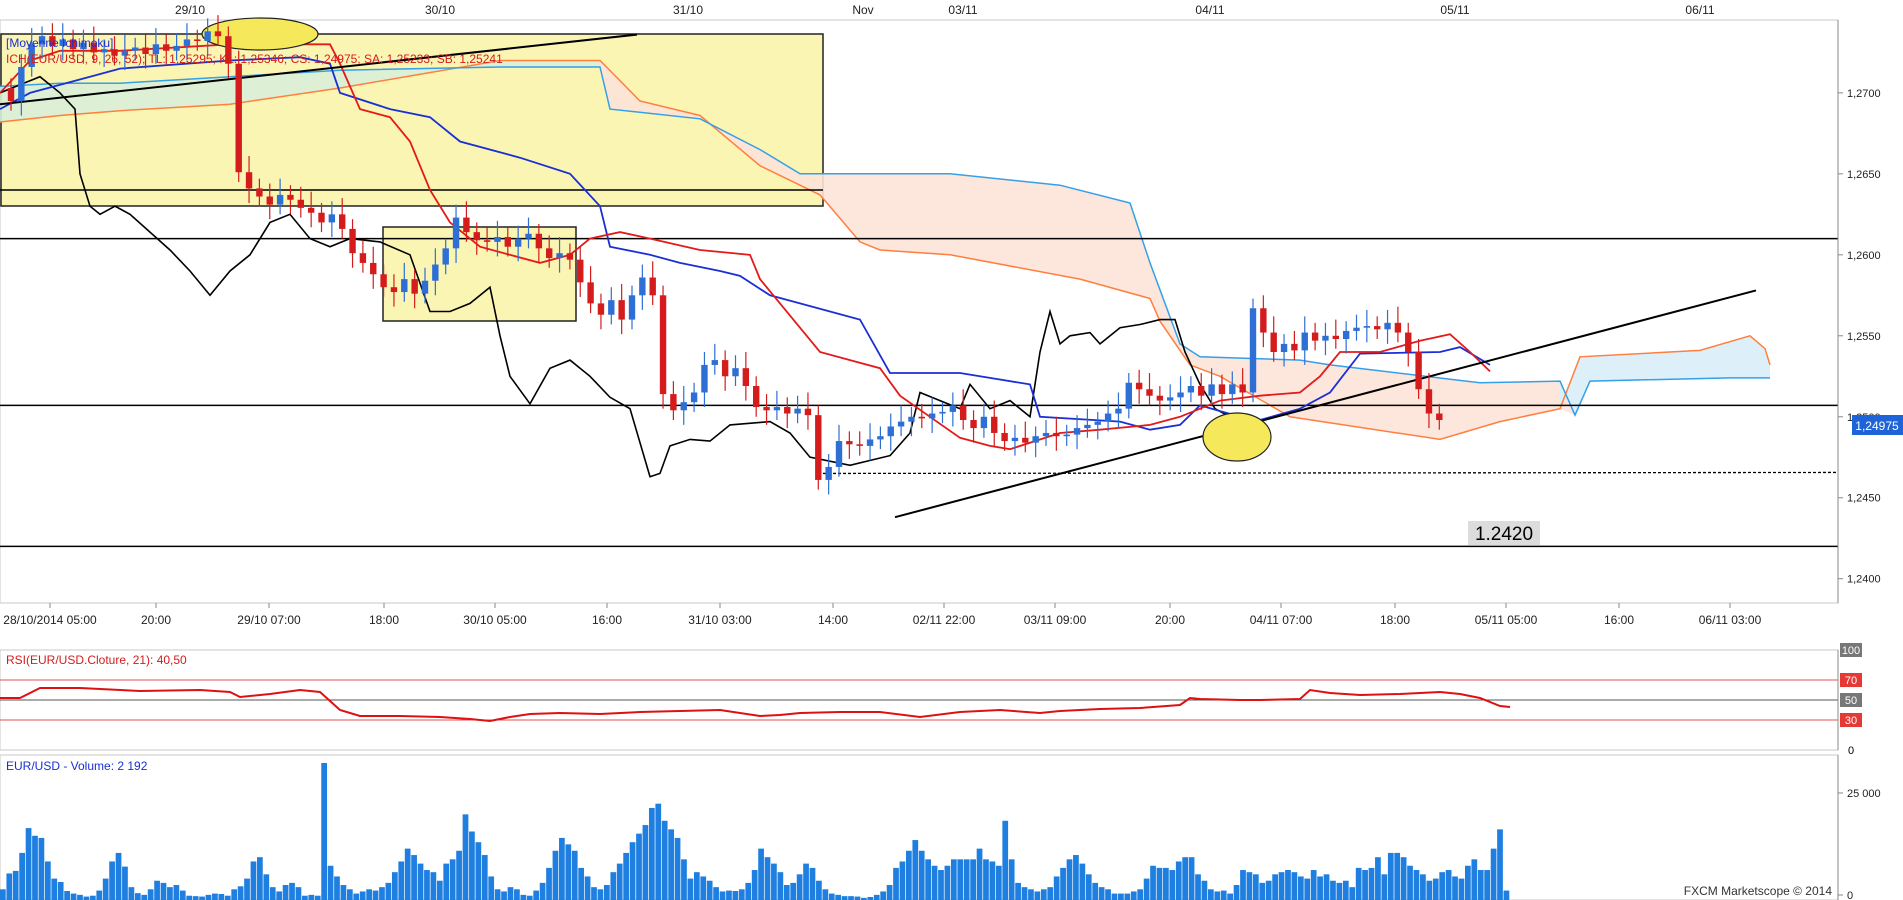 This screenshot has height=900, width=1903. What do you see at coordinates (1330, 473) in the screenshot?
I see `dotted-level-line` at bounding box center [1330, 473].